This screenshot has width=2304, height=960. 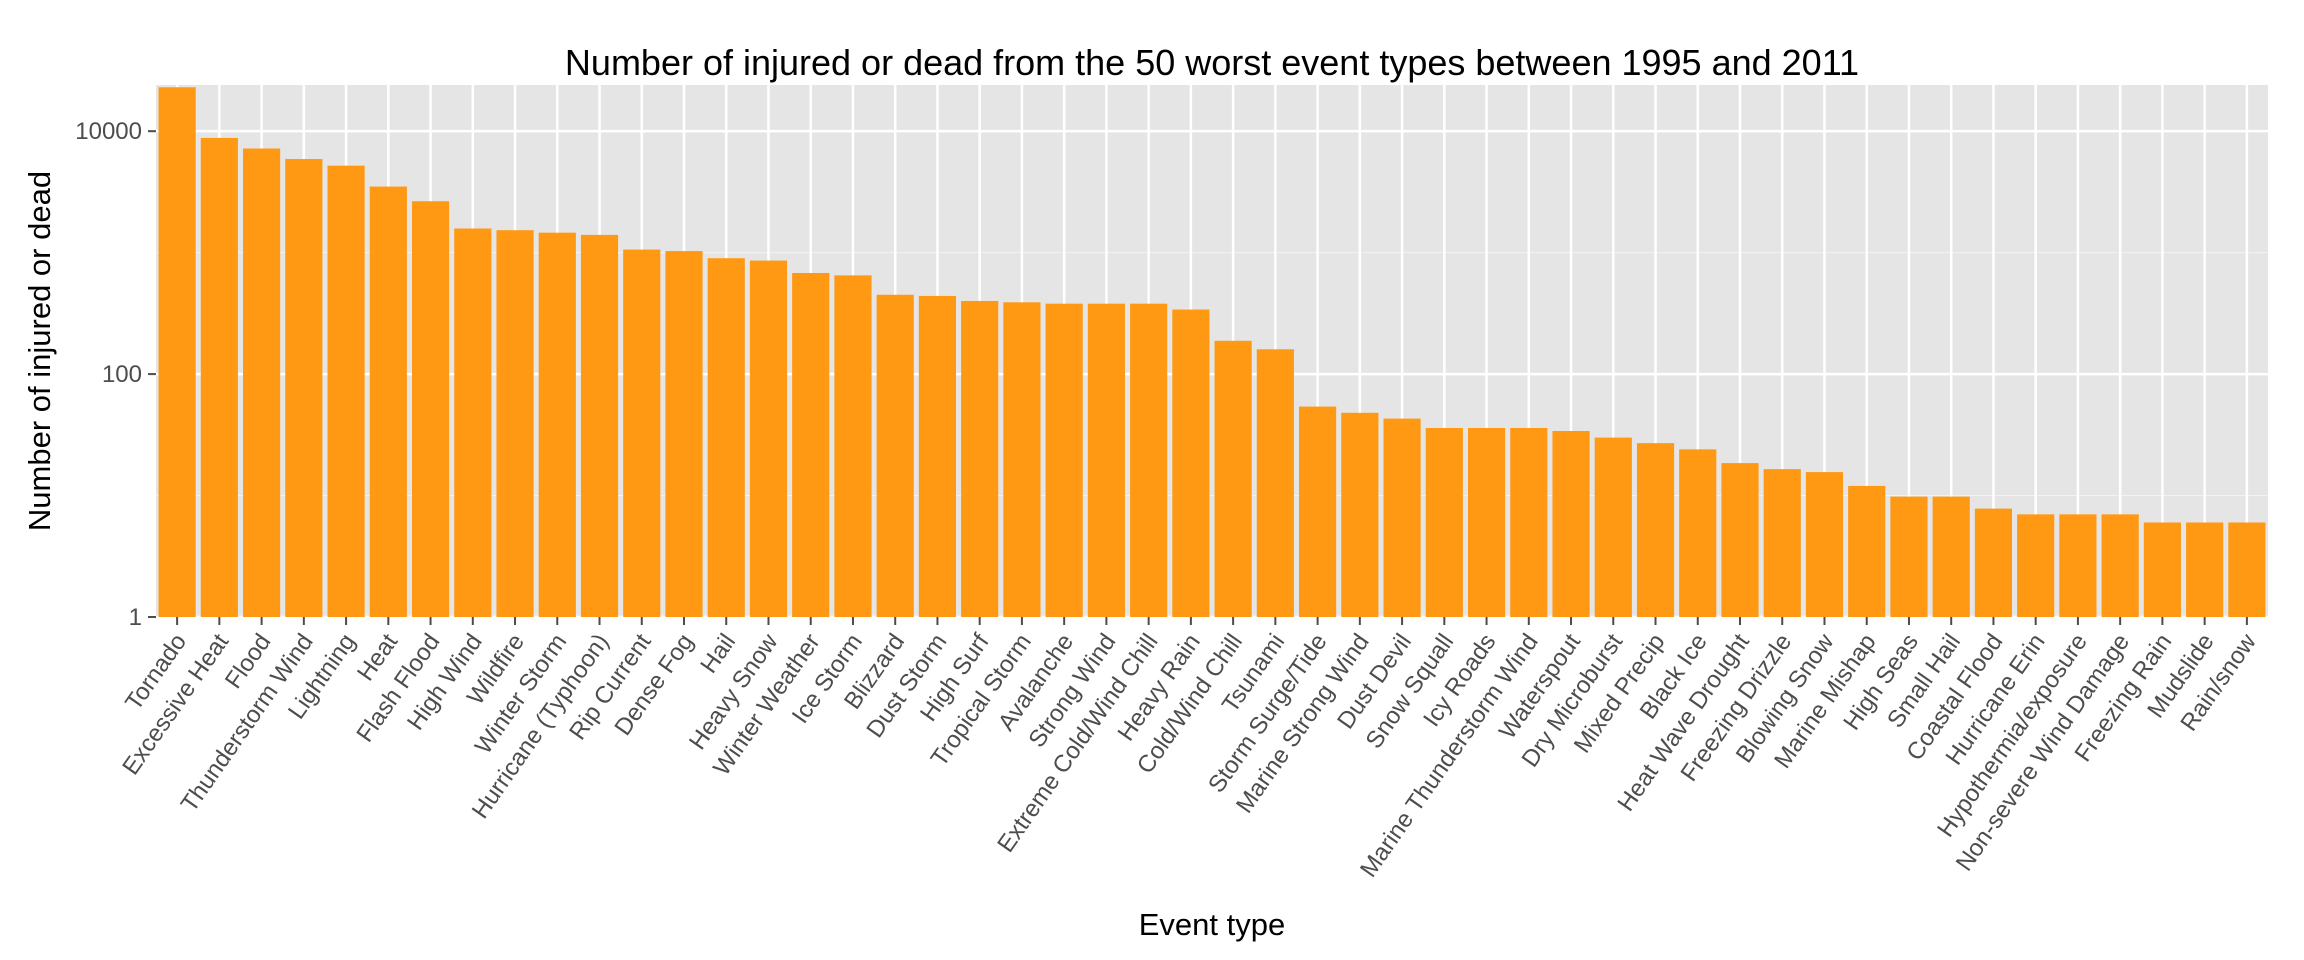 What do you see at coordinates (1212, 924) in the screenshot?
I see `x-axis-title: Event type` at bounding box center [1212, 924].